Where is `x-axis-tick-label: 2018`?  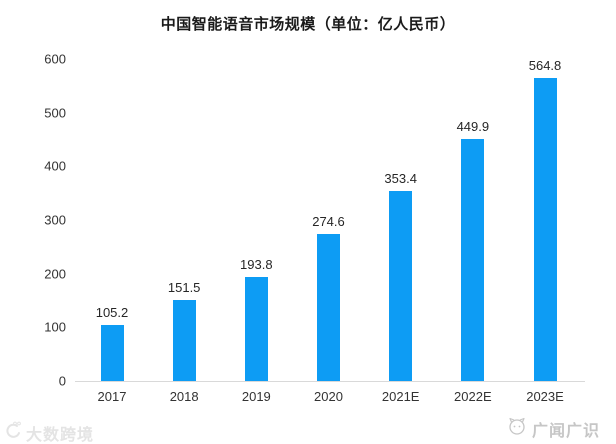
x-axis-tick-label: 2018 is located at coordinates (184, 396).